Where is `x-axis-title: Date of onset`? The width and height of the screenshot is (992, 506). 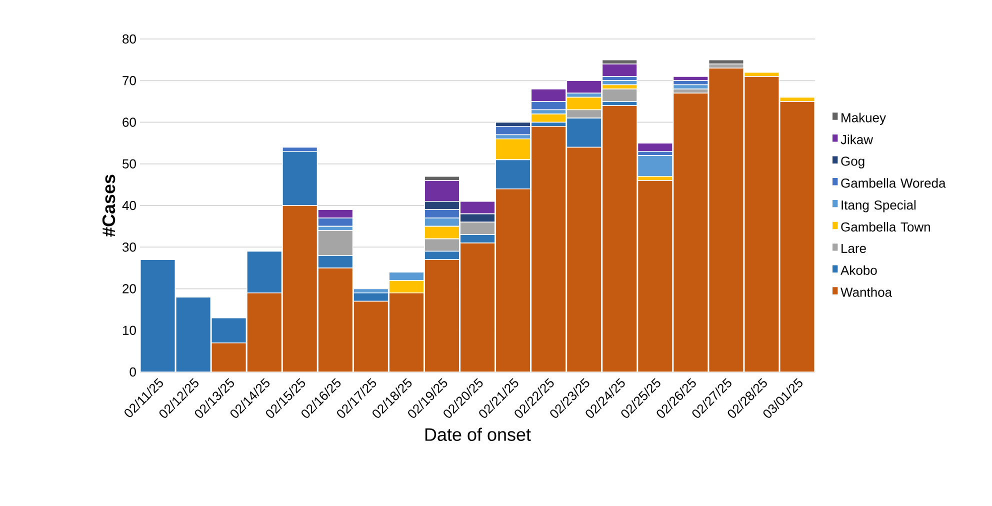 x-axis-title: Date of onset is located at coordinates (478, 434).